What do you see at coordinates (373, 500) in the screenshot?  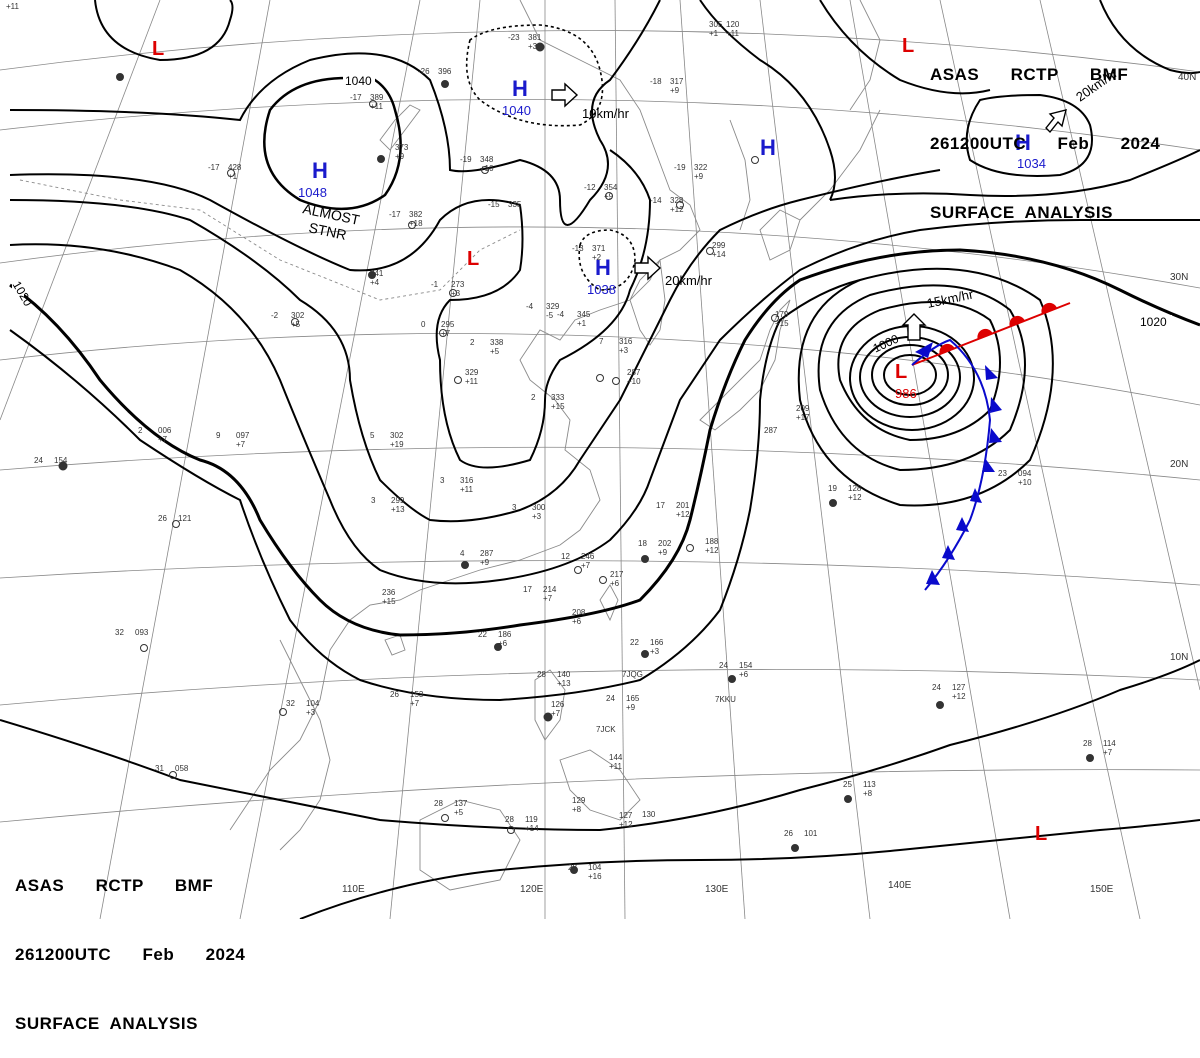 I see `station-temperature: 3` at bounding box center [373, 500].